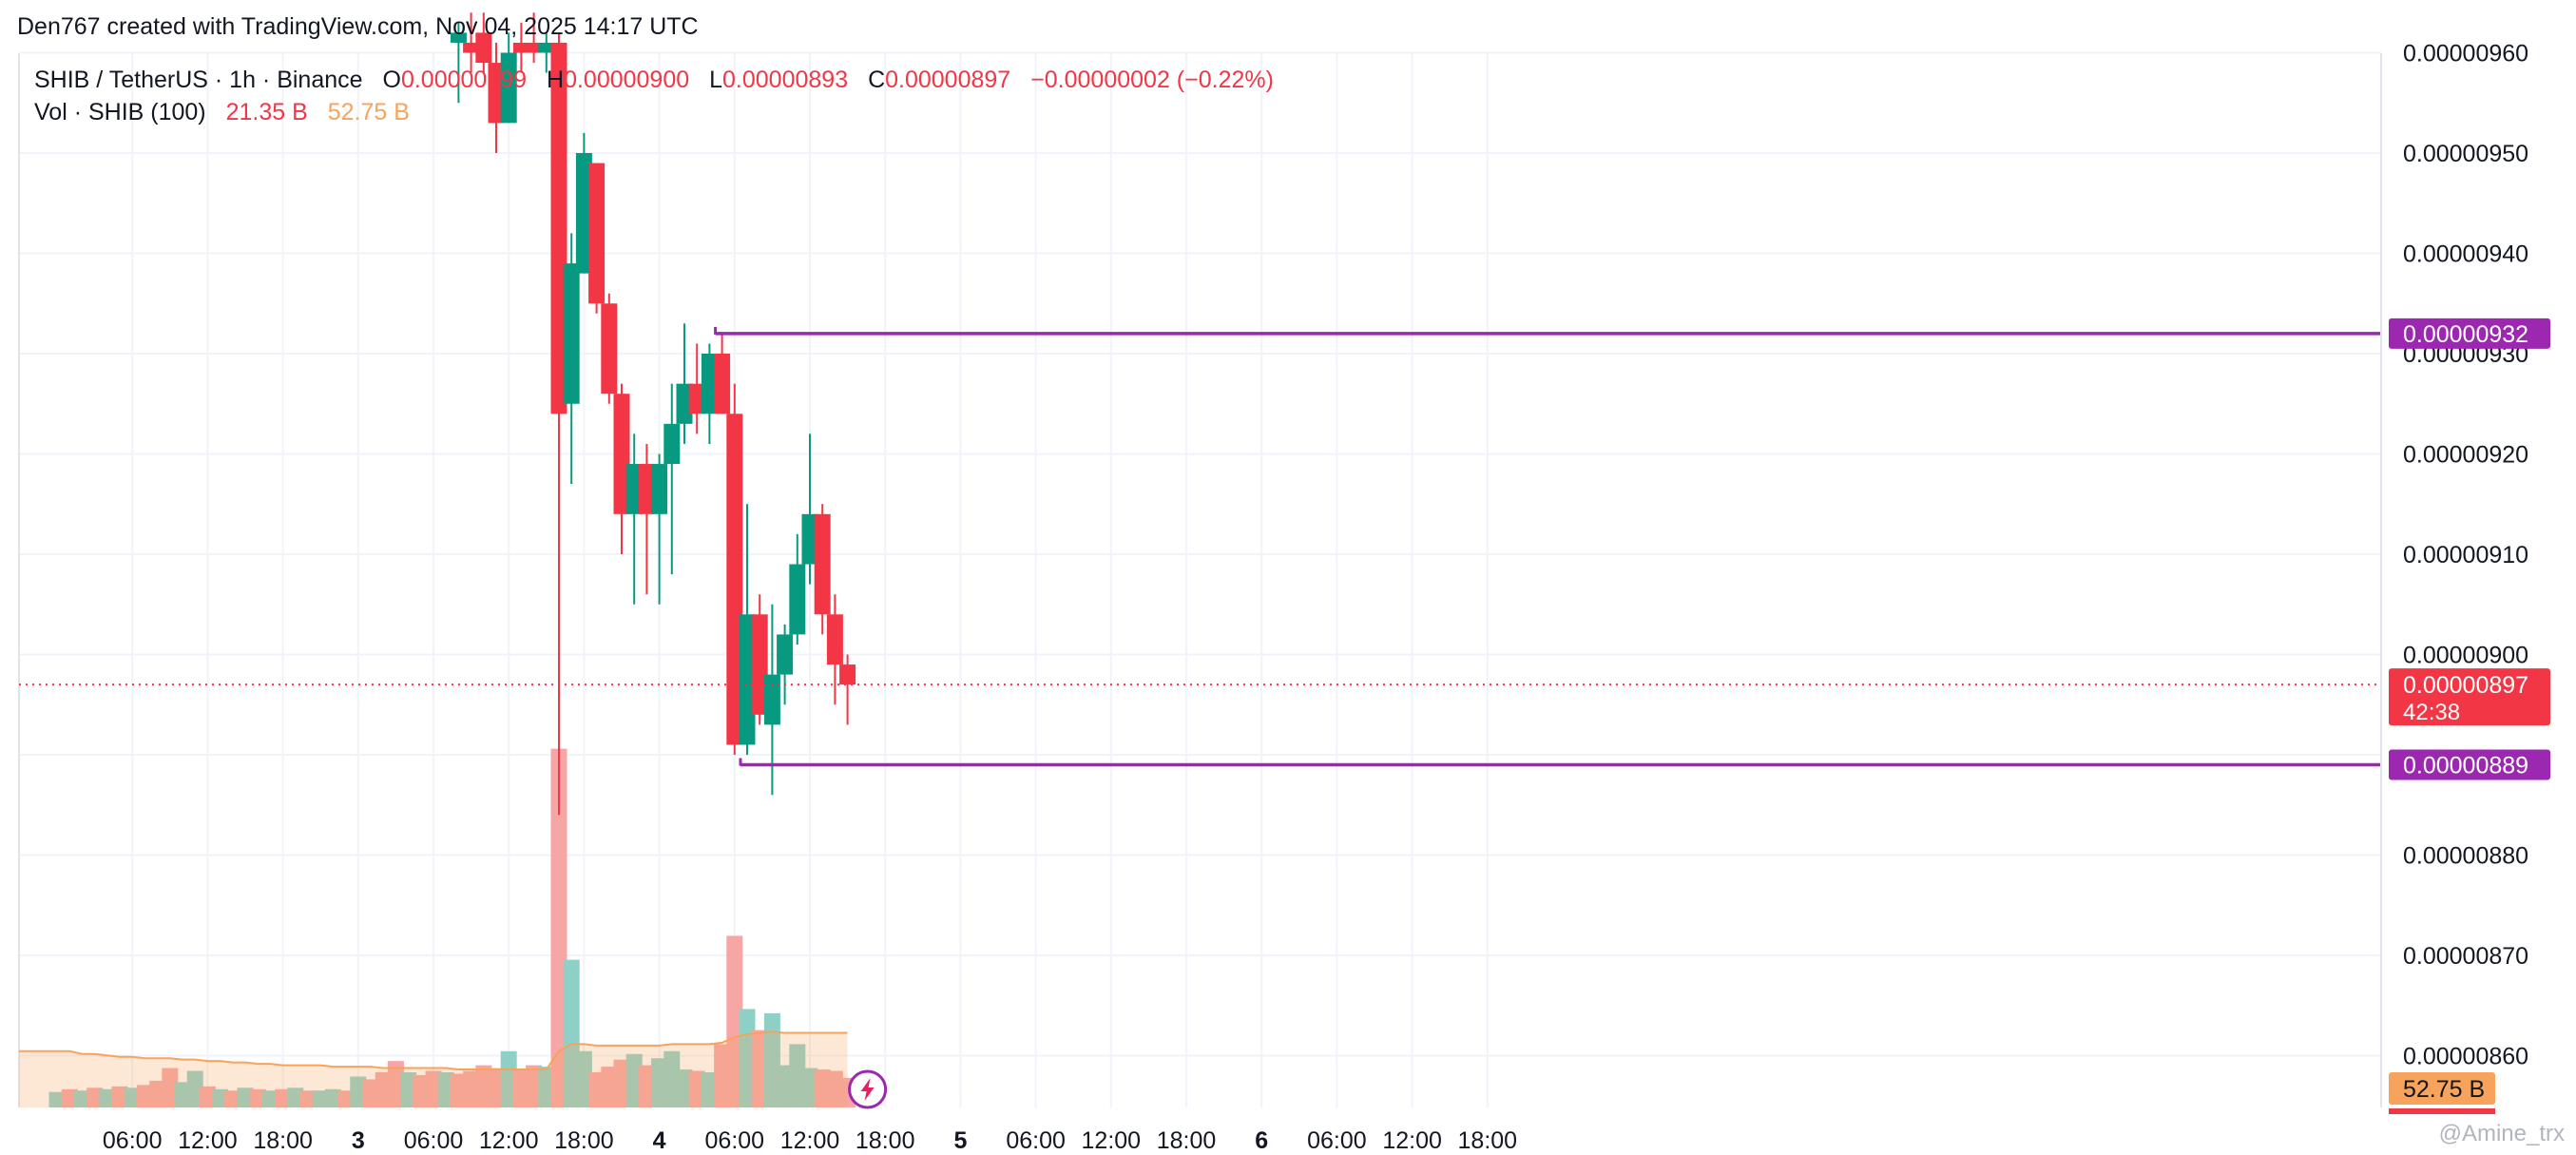 The width and height of the screenshot is (2576, 1155). Describe the element at coordinates (222, 112) in the screenshot. I see `volume-legend: Vol · SHIB (100) 21.35 B 52.75 B` at that location.